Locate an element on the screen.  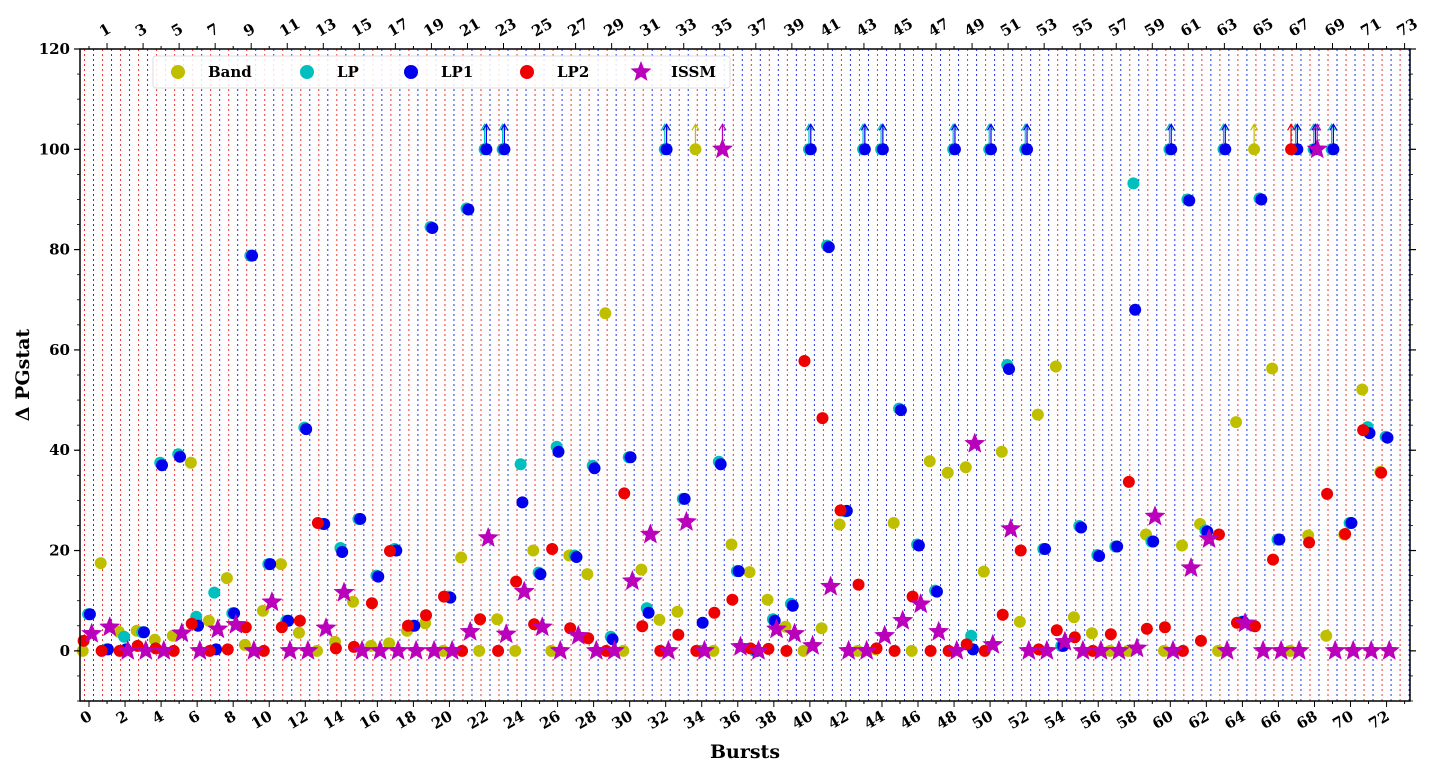
y-tick-label: 60 is located at coordinates (59, 350).